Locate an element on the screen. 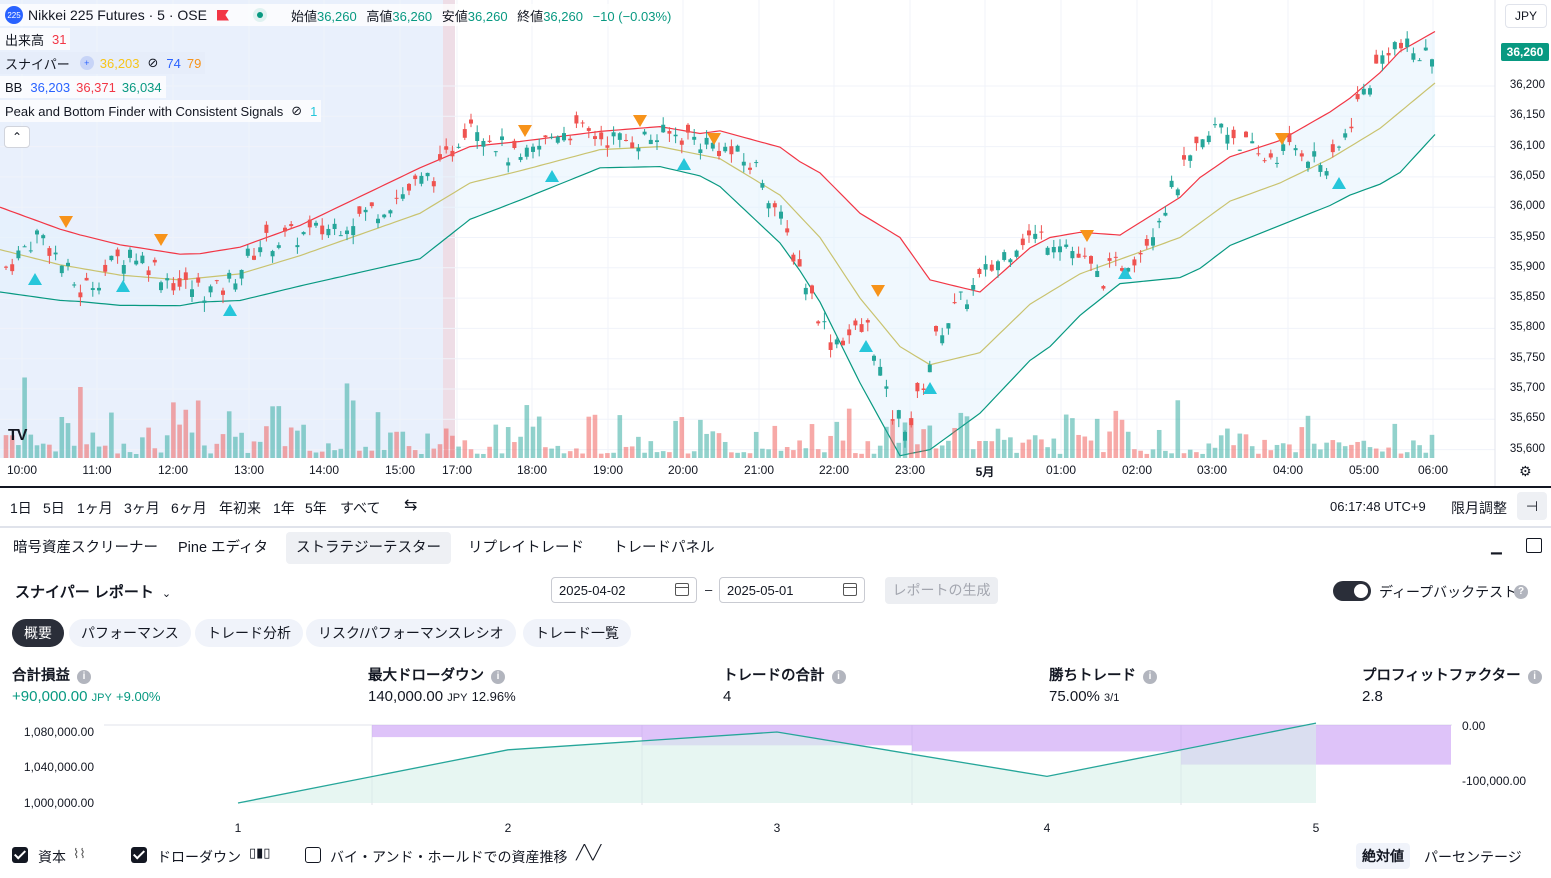 The width and height of the screenshot is (1551, 878). subtab-trade-list: トレード一覧 is located at coordinates (577, 633).